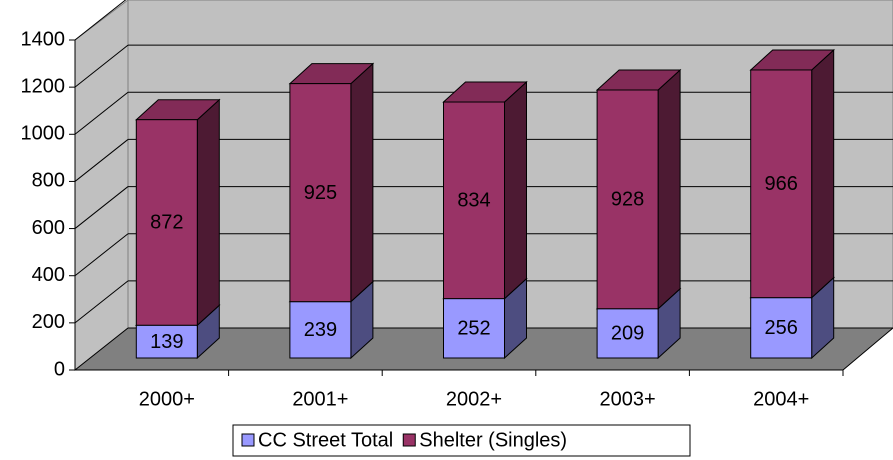 This screenshot has height=460, width=893. Describe the element at coordinates (43, 39) in the screenshot. I see `y-tick-label: 1400` at that location.